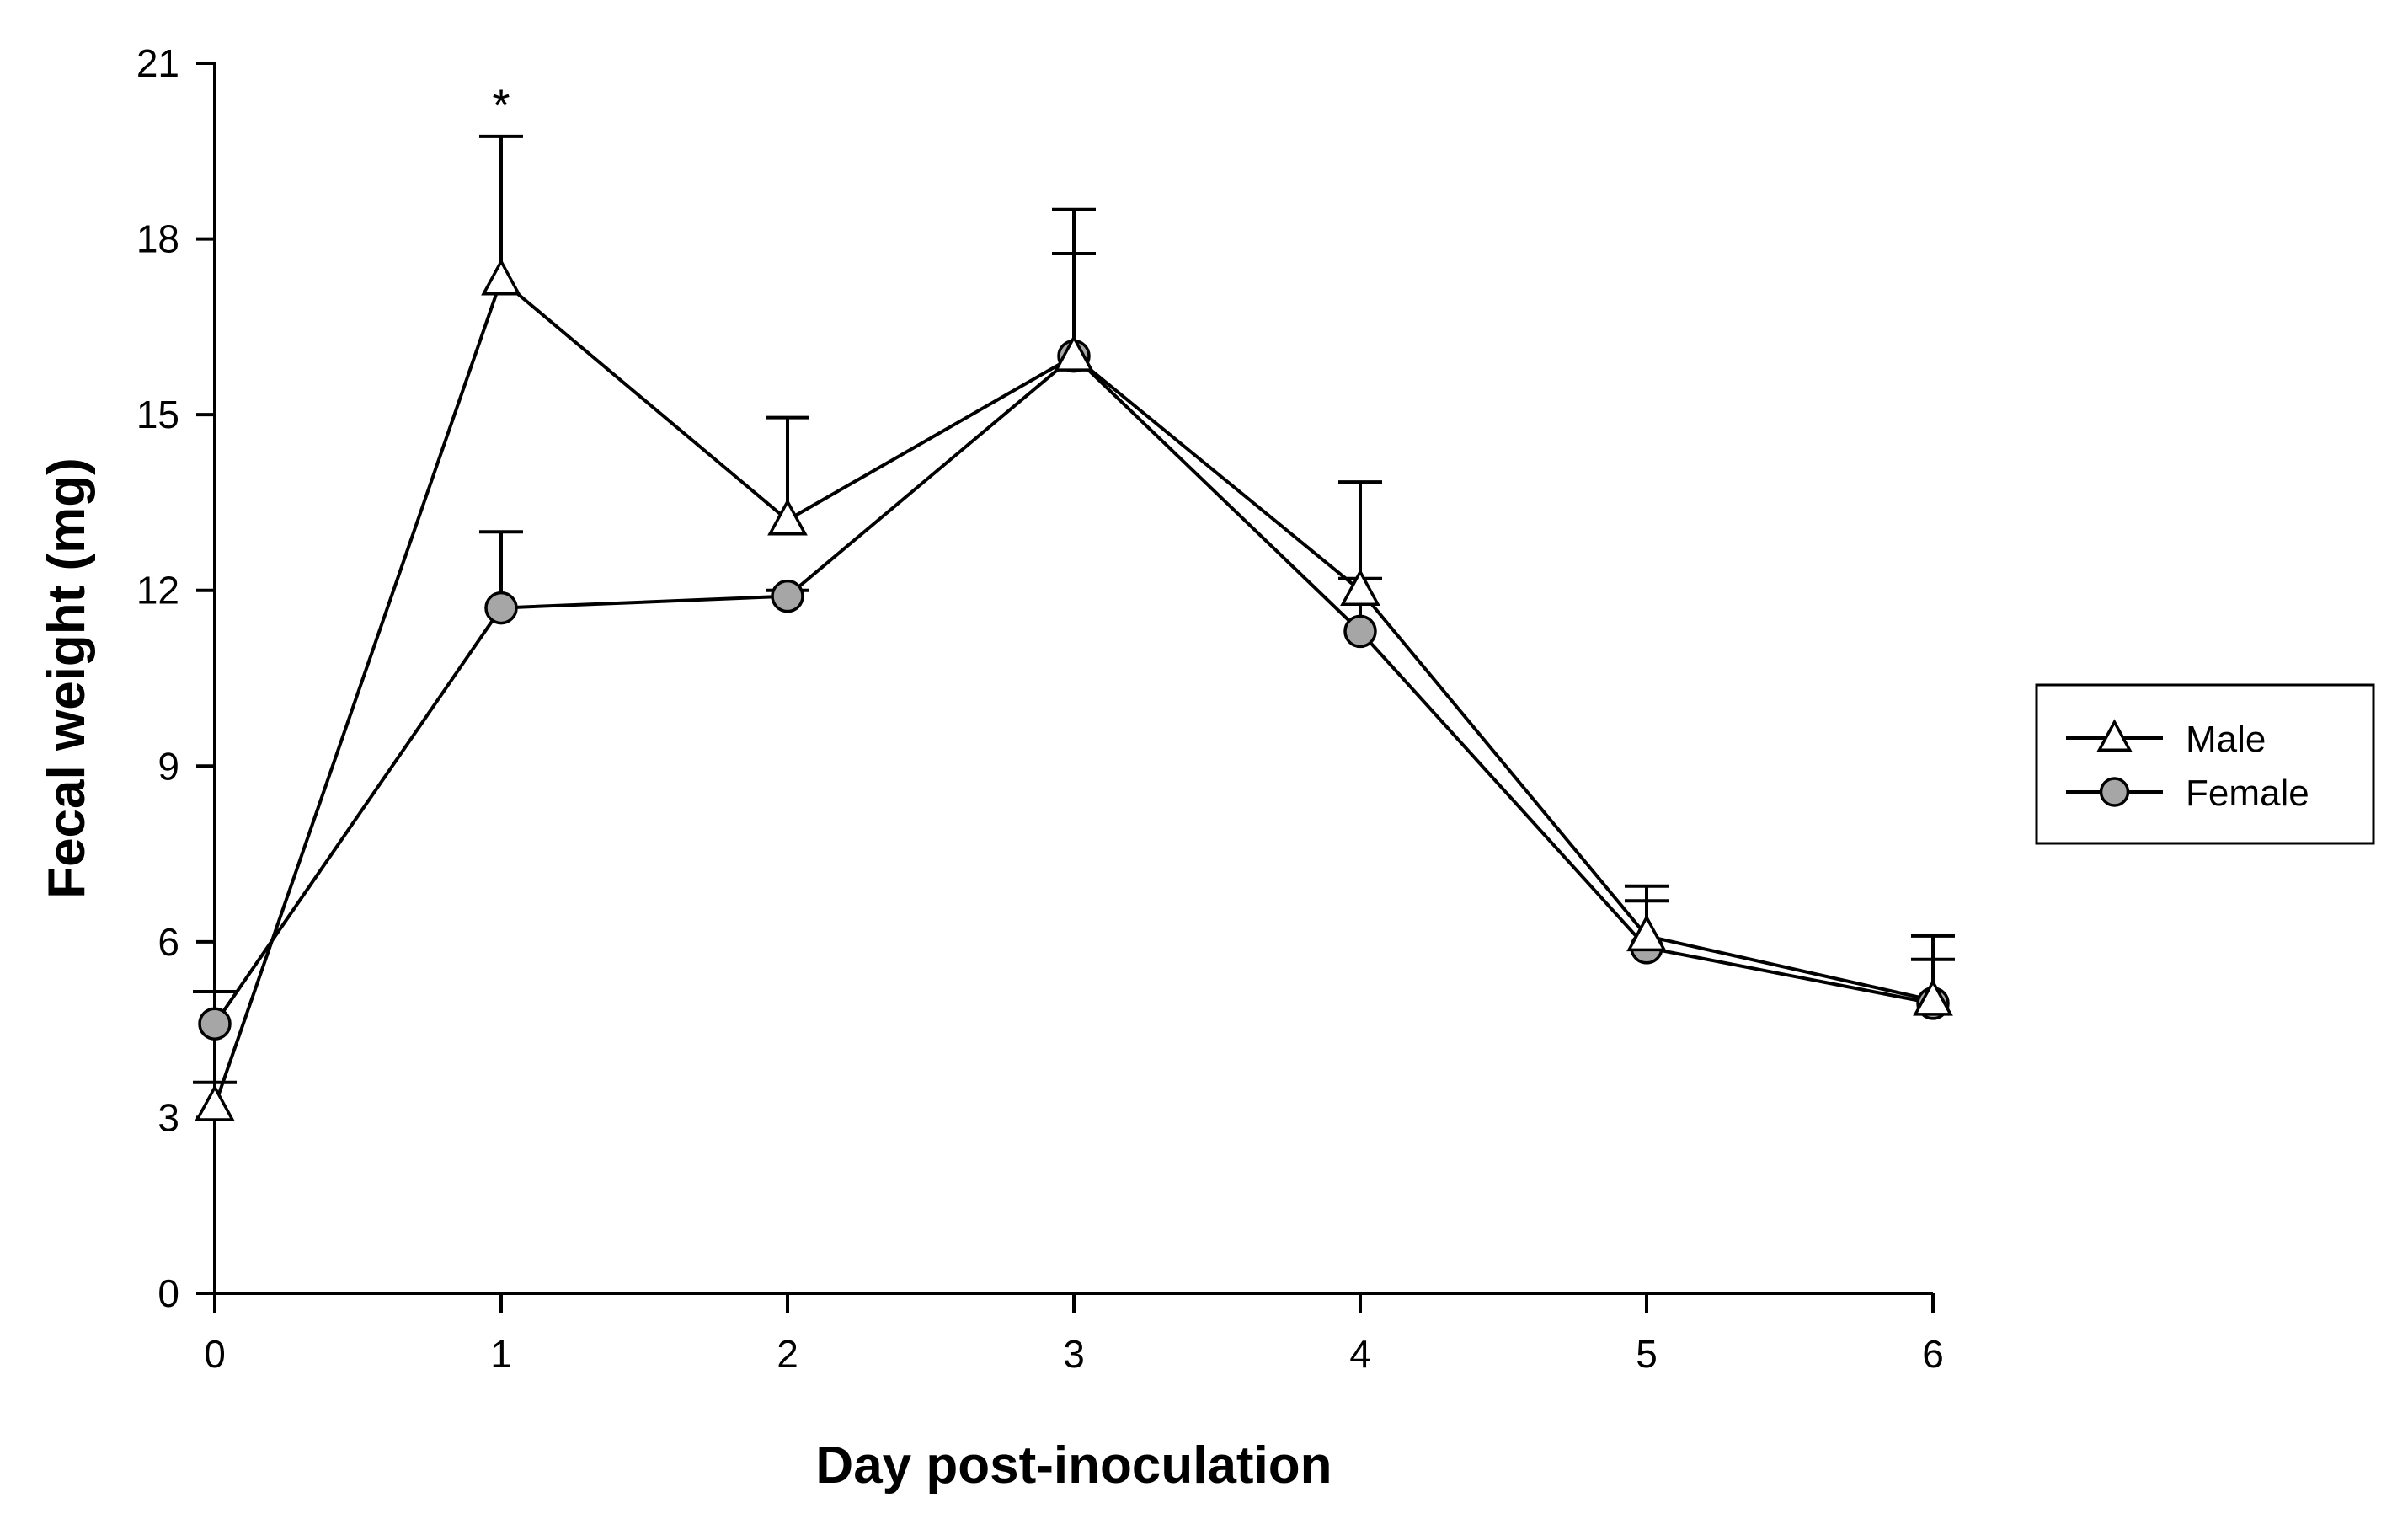  I want to click on y-tick-label: 3, so click(168, 1117).